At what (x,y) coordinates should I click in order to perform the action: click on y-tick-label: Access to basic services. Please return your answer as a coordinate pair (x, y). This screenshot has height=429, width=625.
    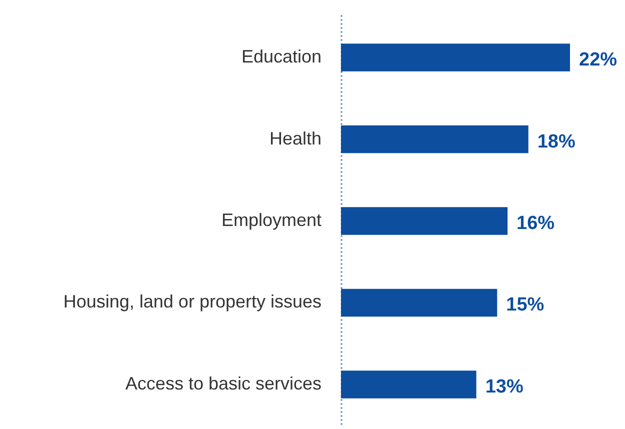
    Looking at the image, I should click on (223, 383).